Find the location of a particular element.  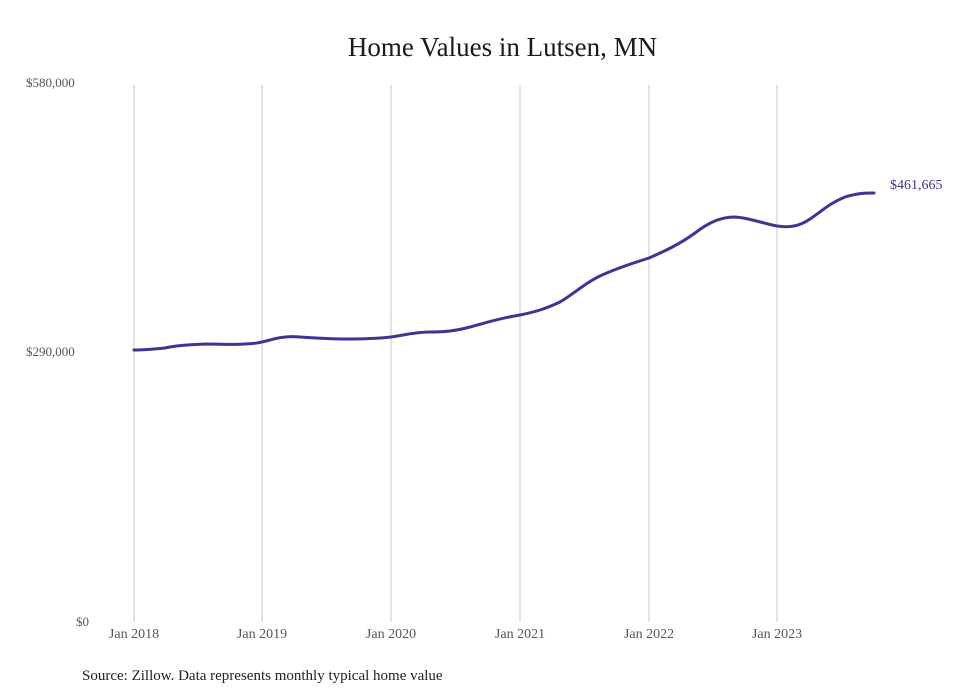

x-tick-2023: Jan 2023 is located at coordinates (777, 634).